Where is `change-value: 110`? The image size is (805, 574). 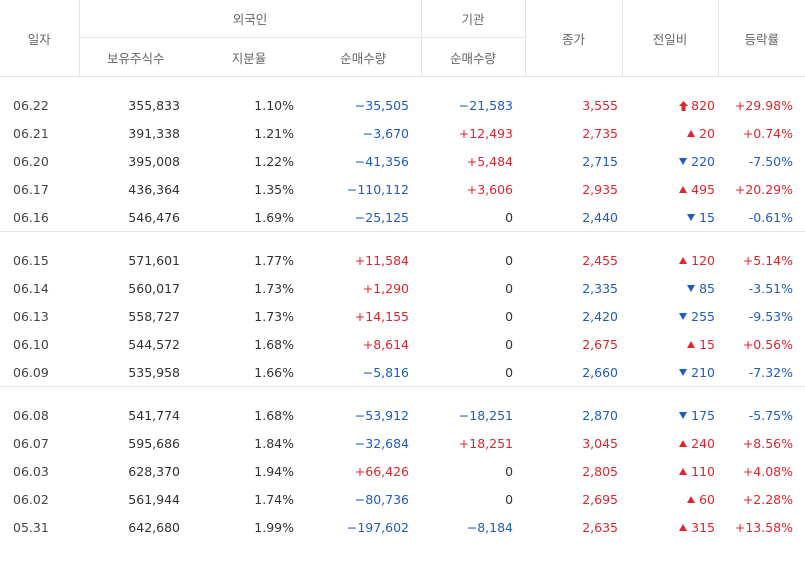
change-value: 110 is located at coordinates (703, 471).